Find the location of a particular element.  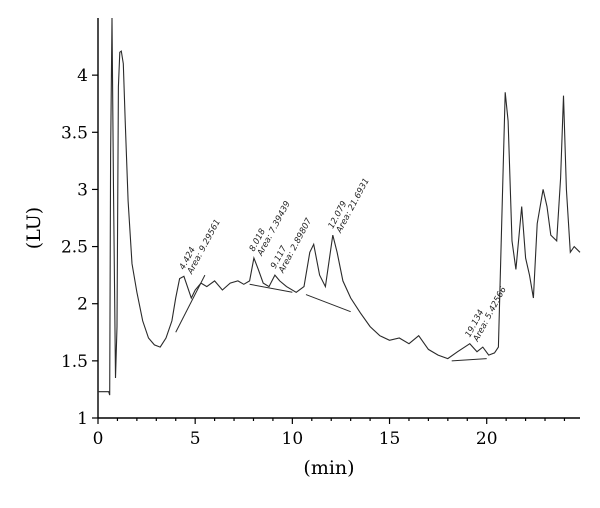

x-axis-title: (min) is located at coordinates (328, 468).